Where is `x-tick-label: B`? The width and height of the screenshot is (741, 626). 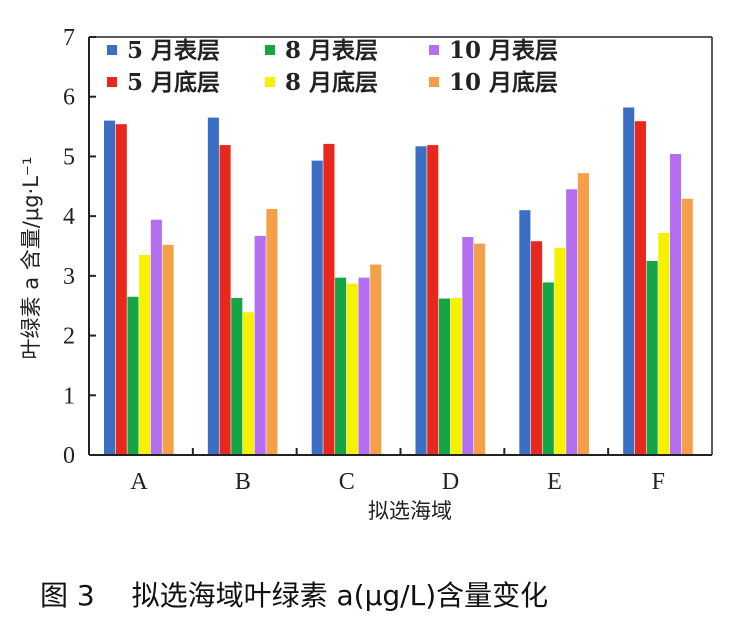
x-tick-label: B is located at coordinates (243, 482).